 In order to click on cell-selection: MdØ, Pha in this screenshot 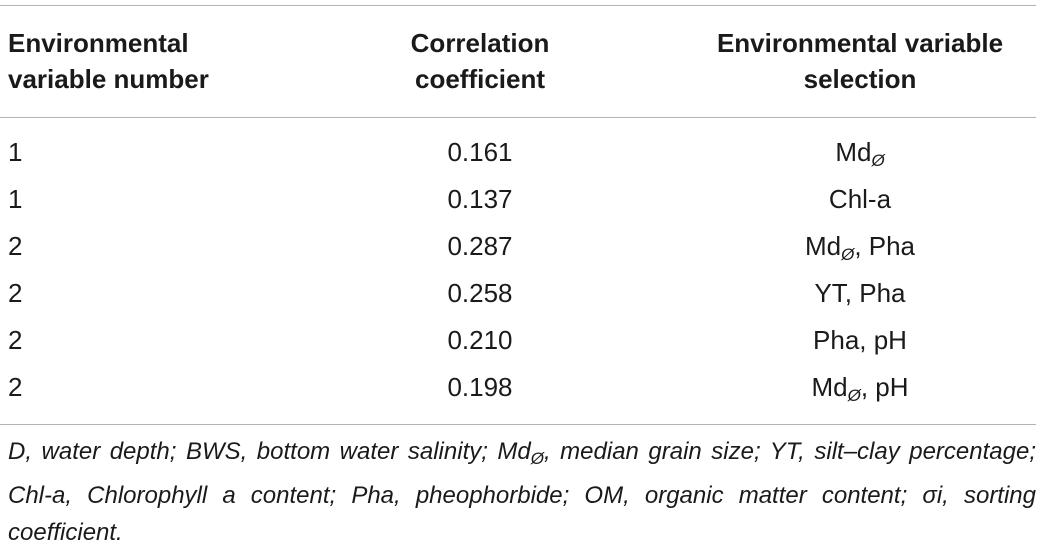, I will do `click(860, 250)`.